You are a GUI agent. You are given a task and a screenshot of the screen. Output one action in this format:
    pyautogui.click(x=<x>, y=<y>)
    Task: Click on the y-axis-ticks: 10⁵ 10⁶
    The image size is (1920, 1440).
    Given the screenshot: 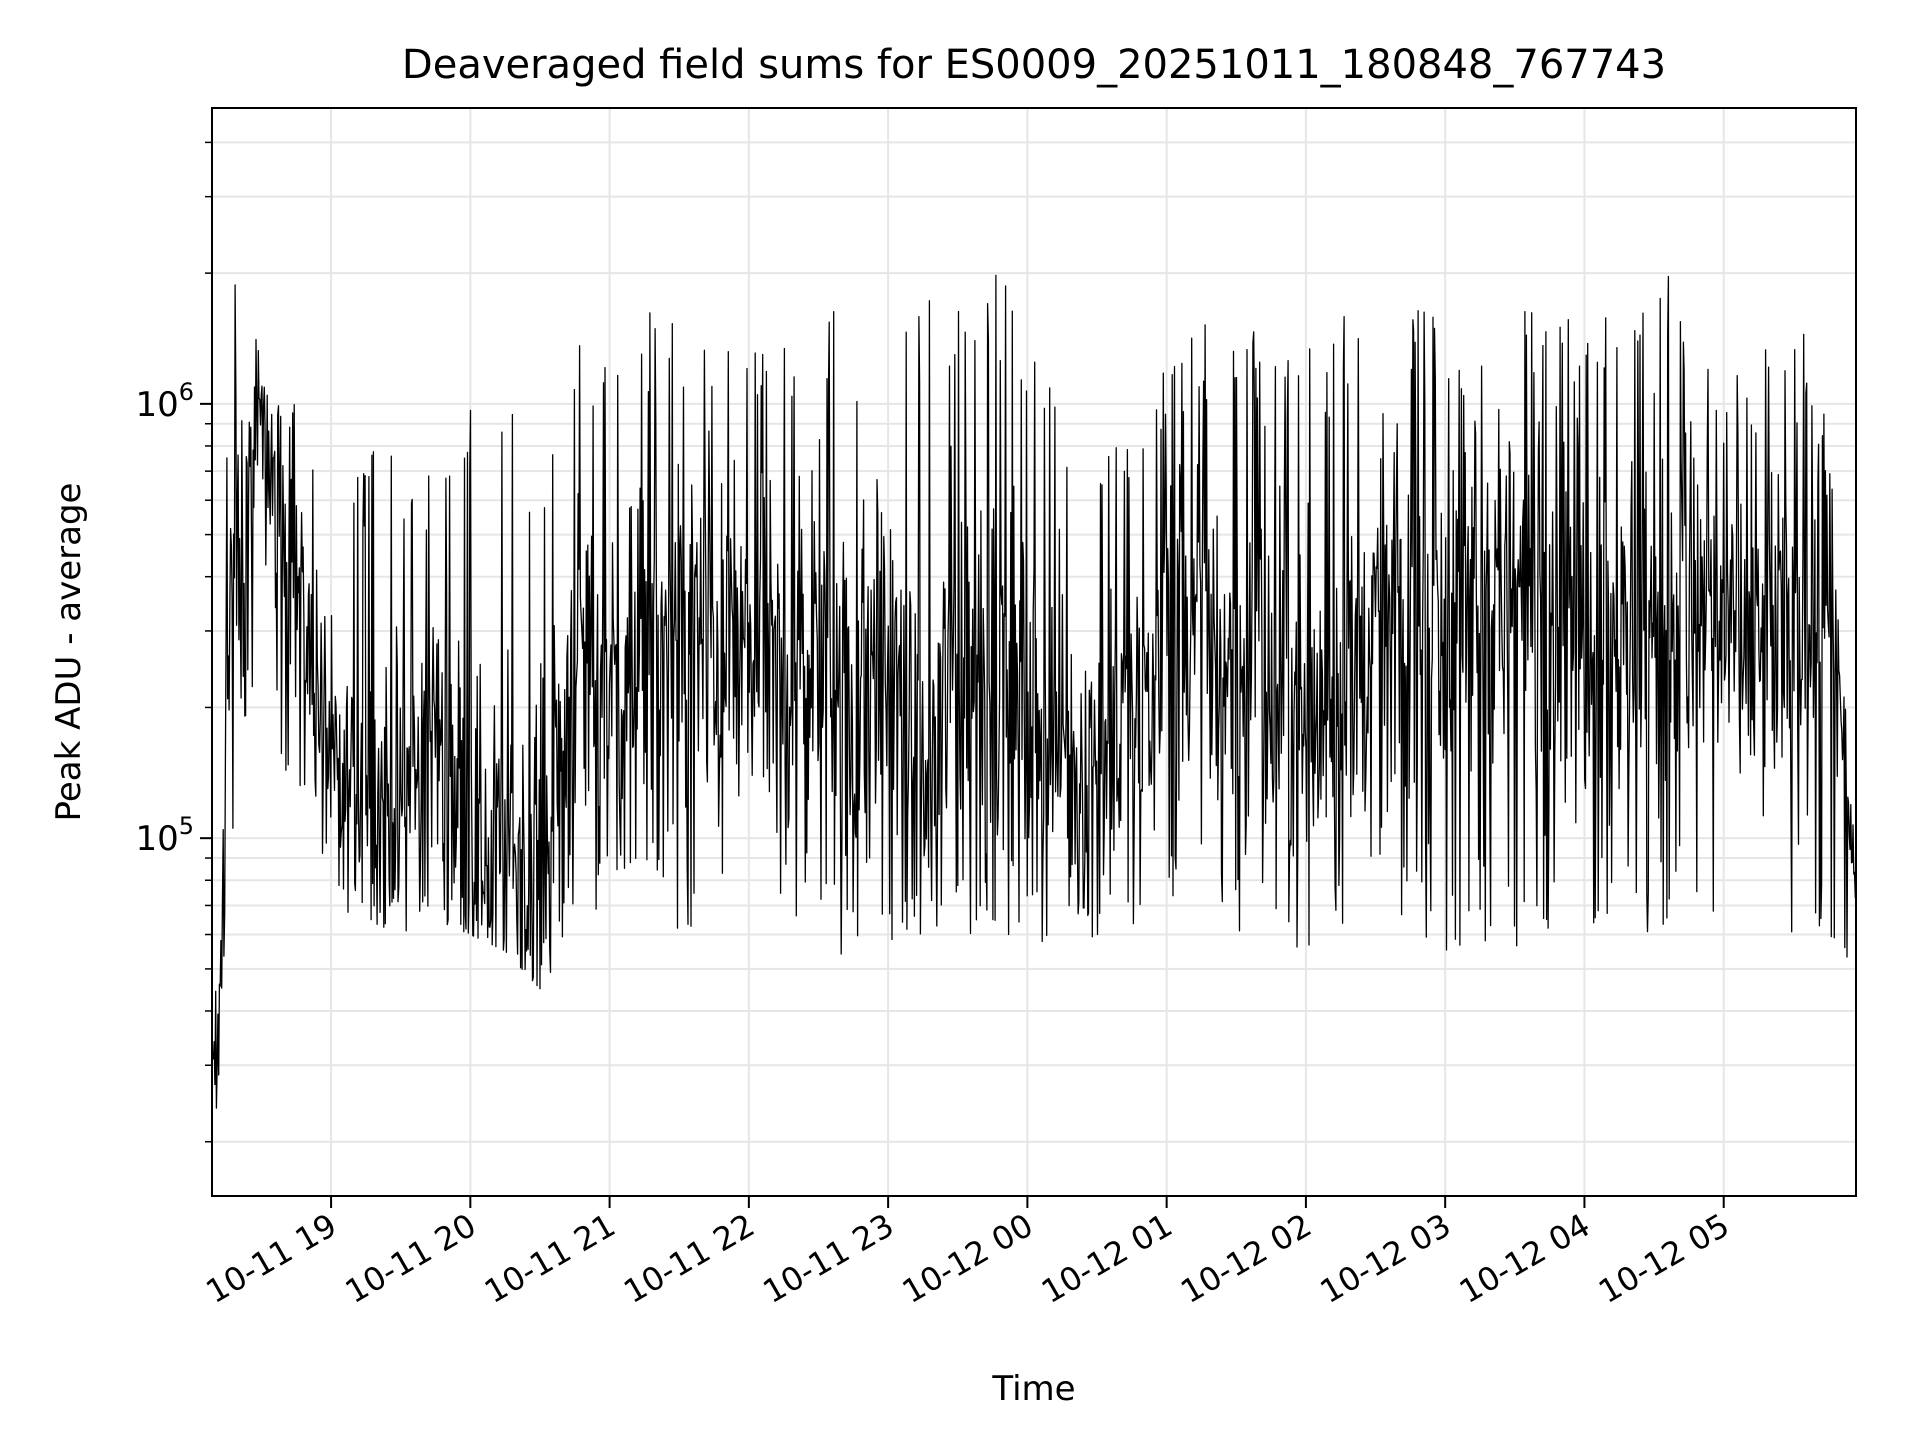 What is the action you would take?
    pyautogui.click(x=173, y=642)
    